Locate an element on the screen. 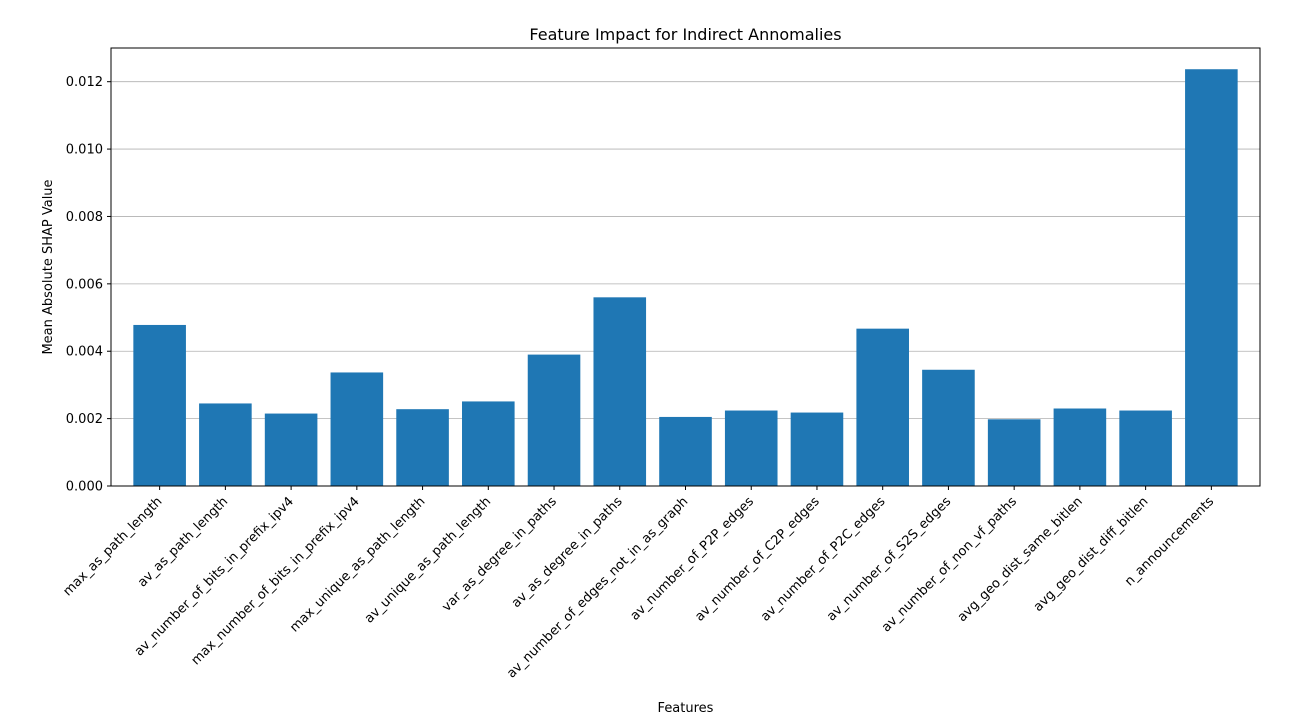 This screenshot has width=1295, height=727. y-tick-label: 0.006 is located at coordinates (84, 284).